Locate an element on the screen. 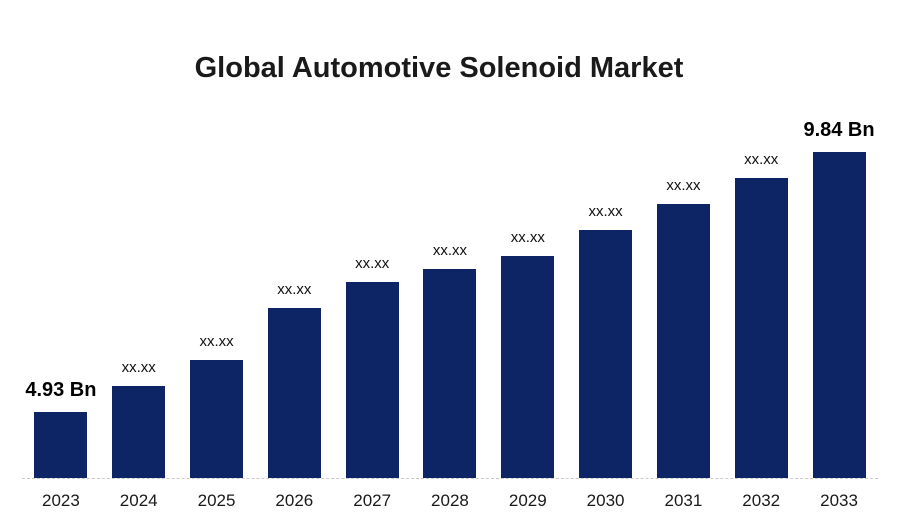 The width and height of the screenshot is (900, 525). bar-value-label-2028: xx.xx is located at coordinates (450, 250).